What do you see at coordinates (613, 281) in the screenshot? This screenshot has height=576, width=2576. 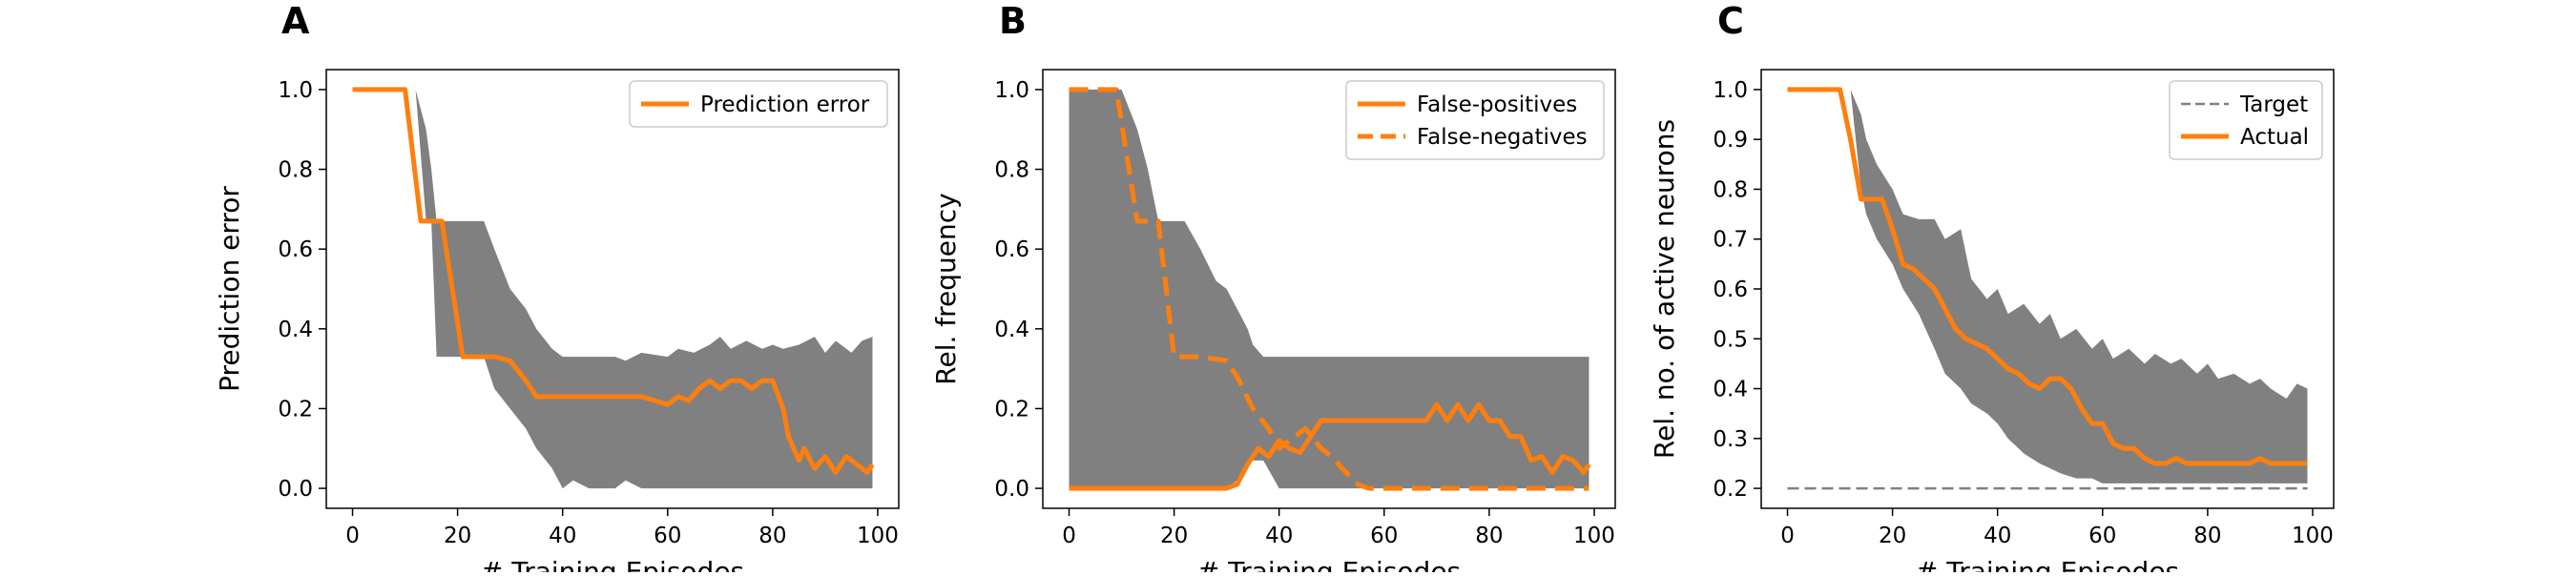 I see `series-line-prediction-error` at bounding box center [613, 281].